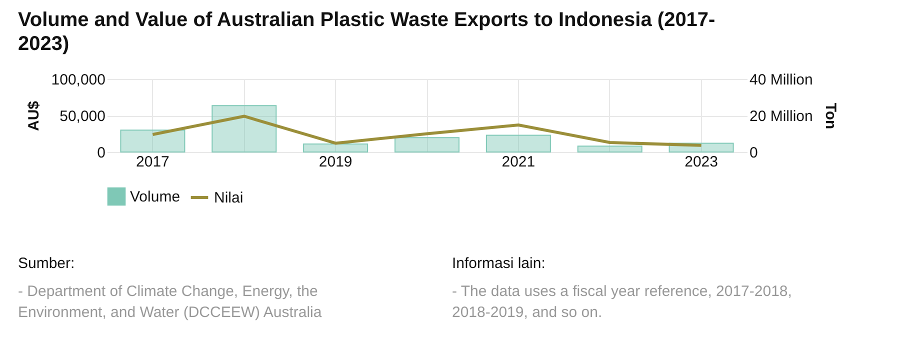  I want to click on y2-tick-label: 0, so click(754, 153).